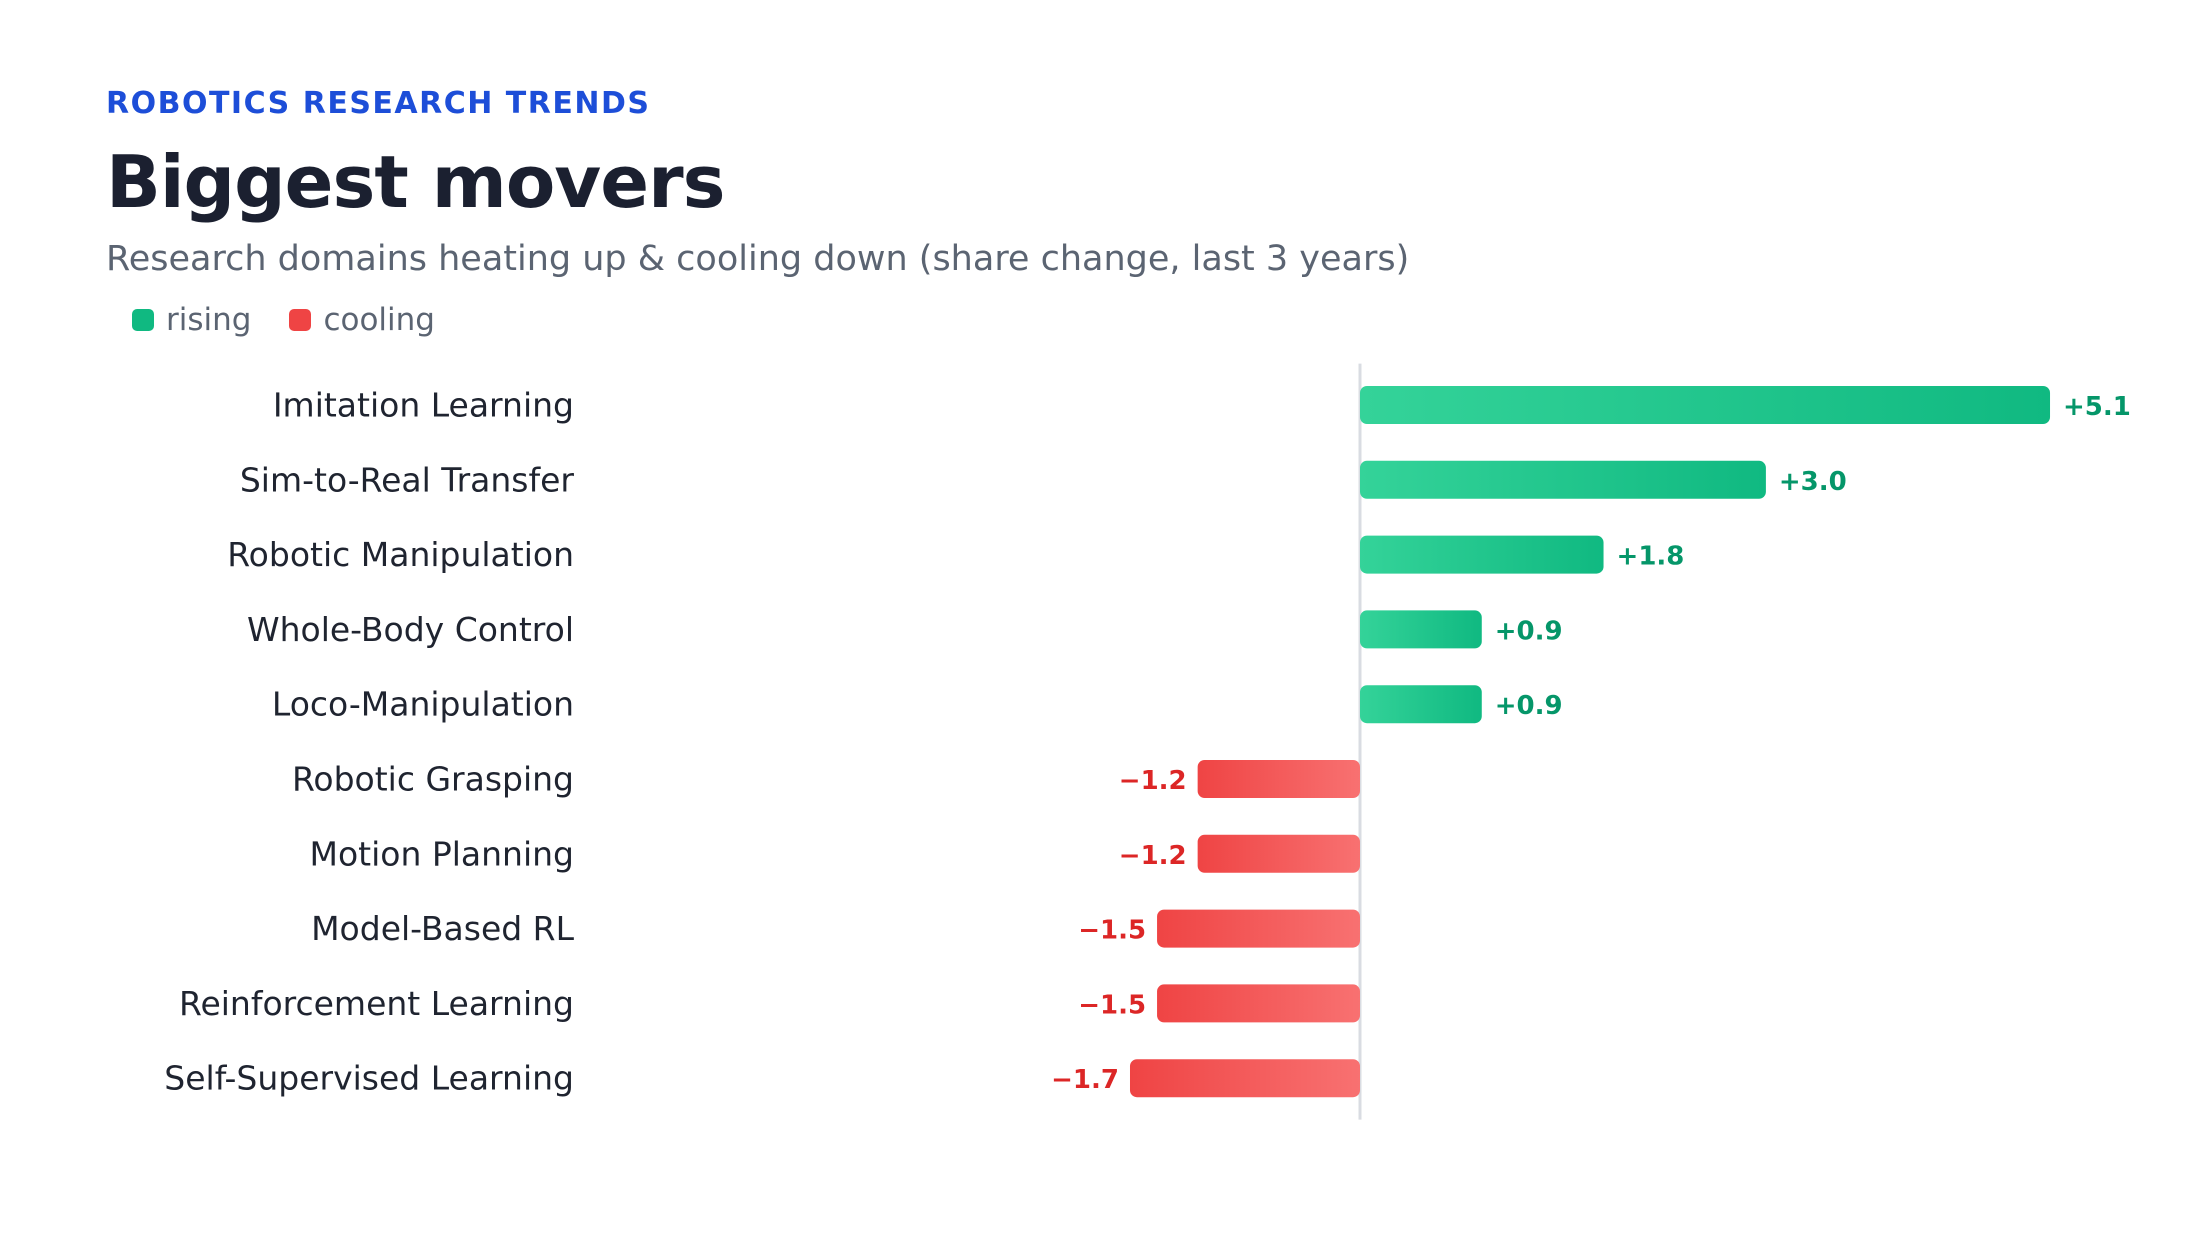 The width and height of the screenshot is (2200, 1240). What do you see at coordinates (441, 853) in the screenshot?
I see `category-label: Motion Planning` at bounding box center [441, 853].